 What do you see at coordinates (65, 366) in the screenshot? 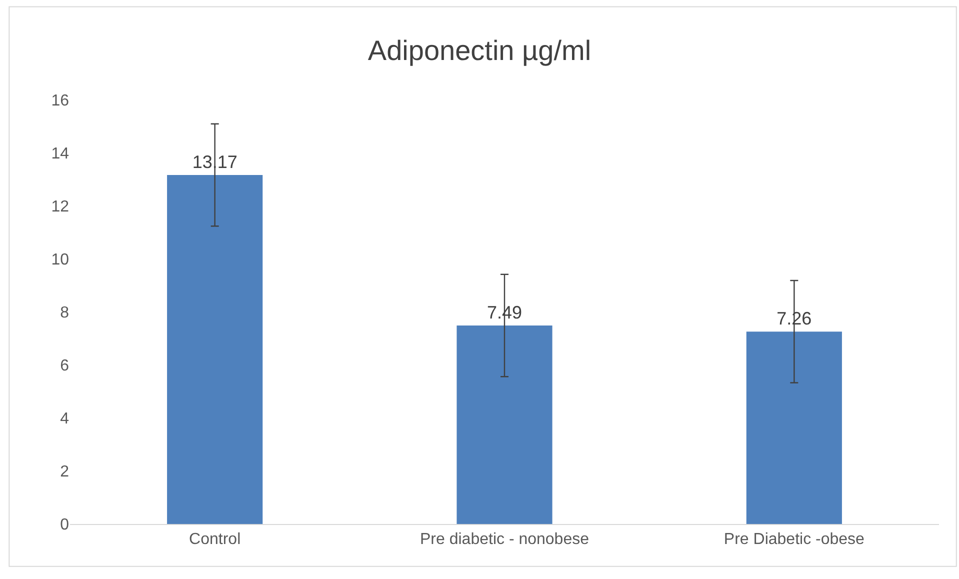
I see `y-tick-label: 6` at bounding box center [65, 366].